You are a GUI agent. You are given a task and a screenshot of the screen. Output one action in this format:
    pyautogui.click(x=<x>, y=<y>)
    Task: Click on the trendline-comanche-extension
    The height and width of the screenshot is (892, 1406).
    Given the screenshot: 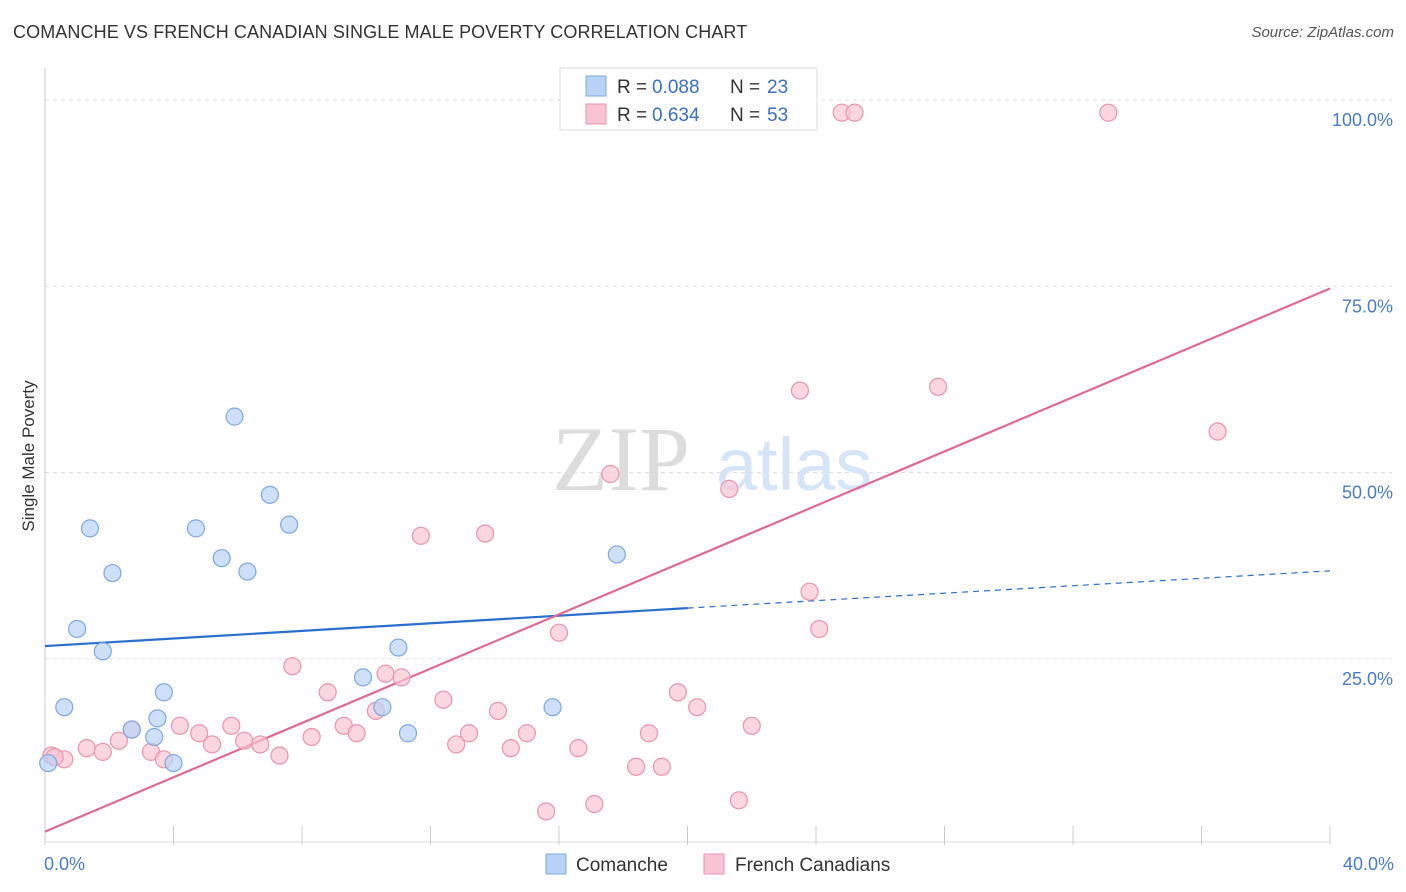 What is the action you would take?
    pyautogui.click(x=1009, y=589)
    